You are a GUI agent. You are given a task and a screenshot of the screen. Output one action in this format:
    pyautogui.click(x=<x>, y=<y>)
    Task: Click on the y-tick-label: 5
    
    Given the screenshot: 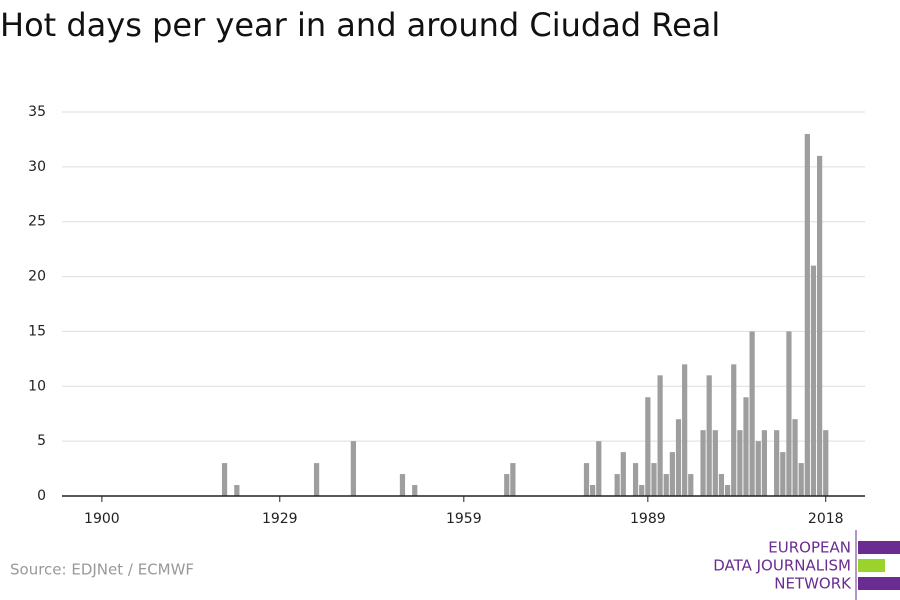 What is the action you would take?
    pyautogui.click(x=41, y=441)
    